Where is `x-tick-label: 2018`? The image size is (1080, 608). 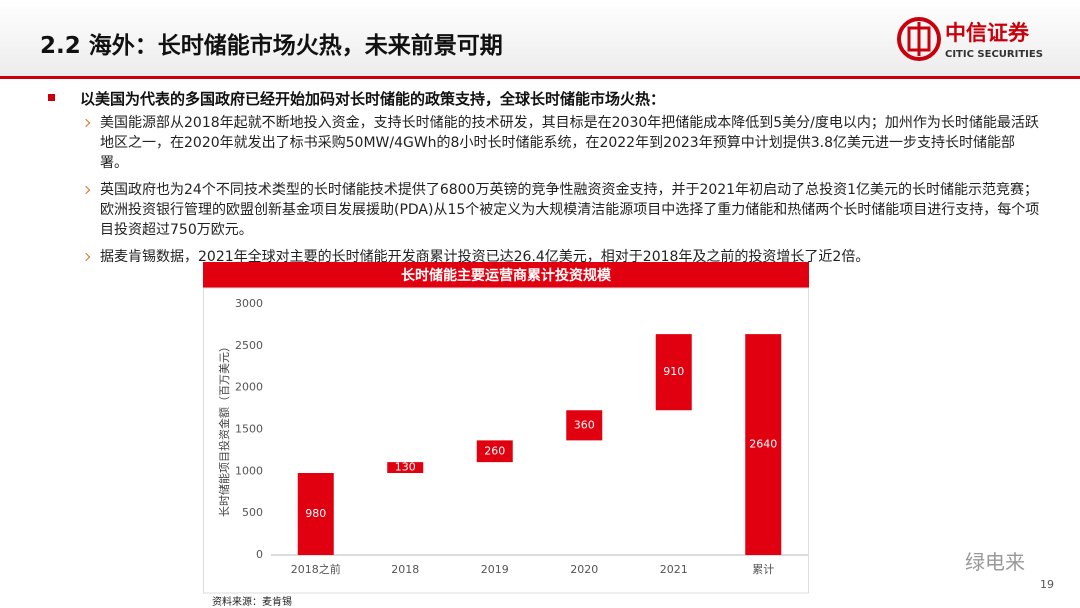
x-tick-label: 2018 is located at coordinates (405, 569).